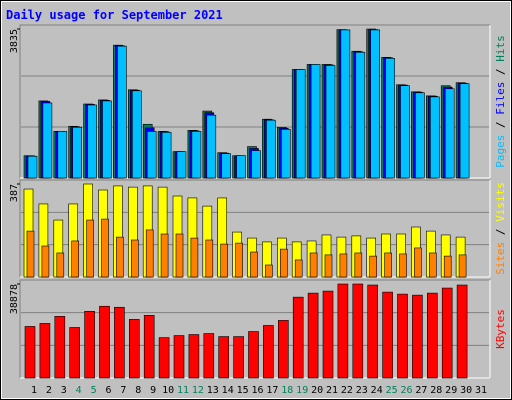 This screenshot has height=400, width=512. Describe the element at coordinates (362, 390) in the screenshot. I see `x-tick-label: 23` at that location.